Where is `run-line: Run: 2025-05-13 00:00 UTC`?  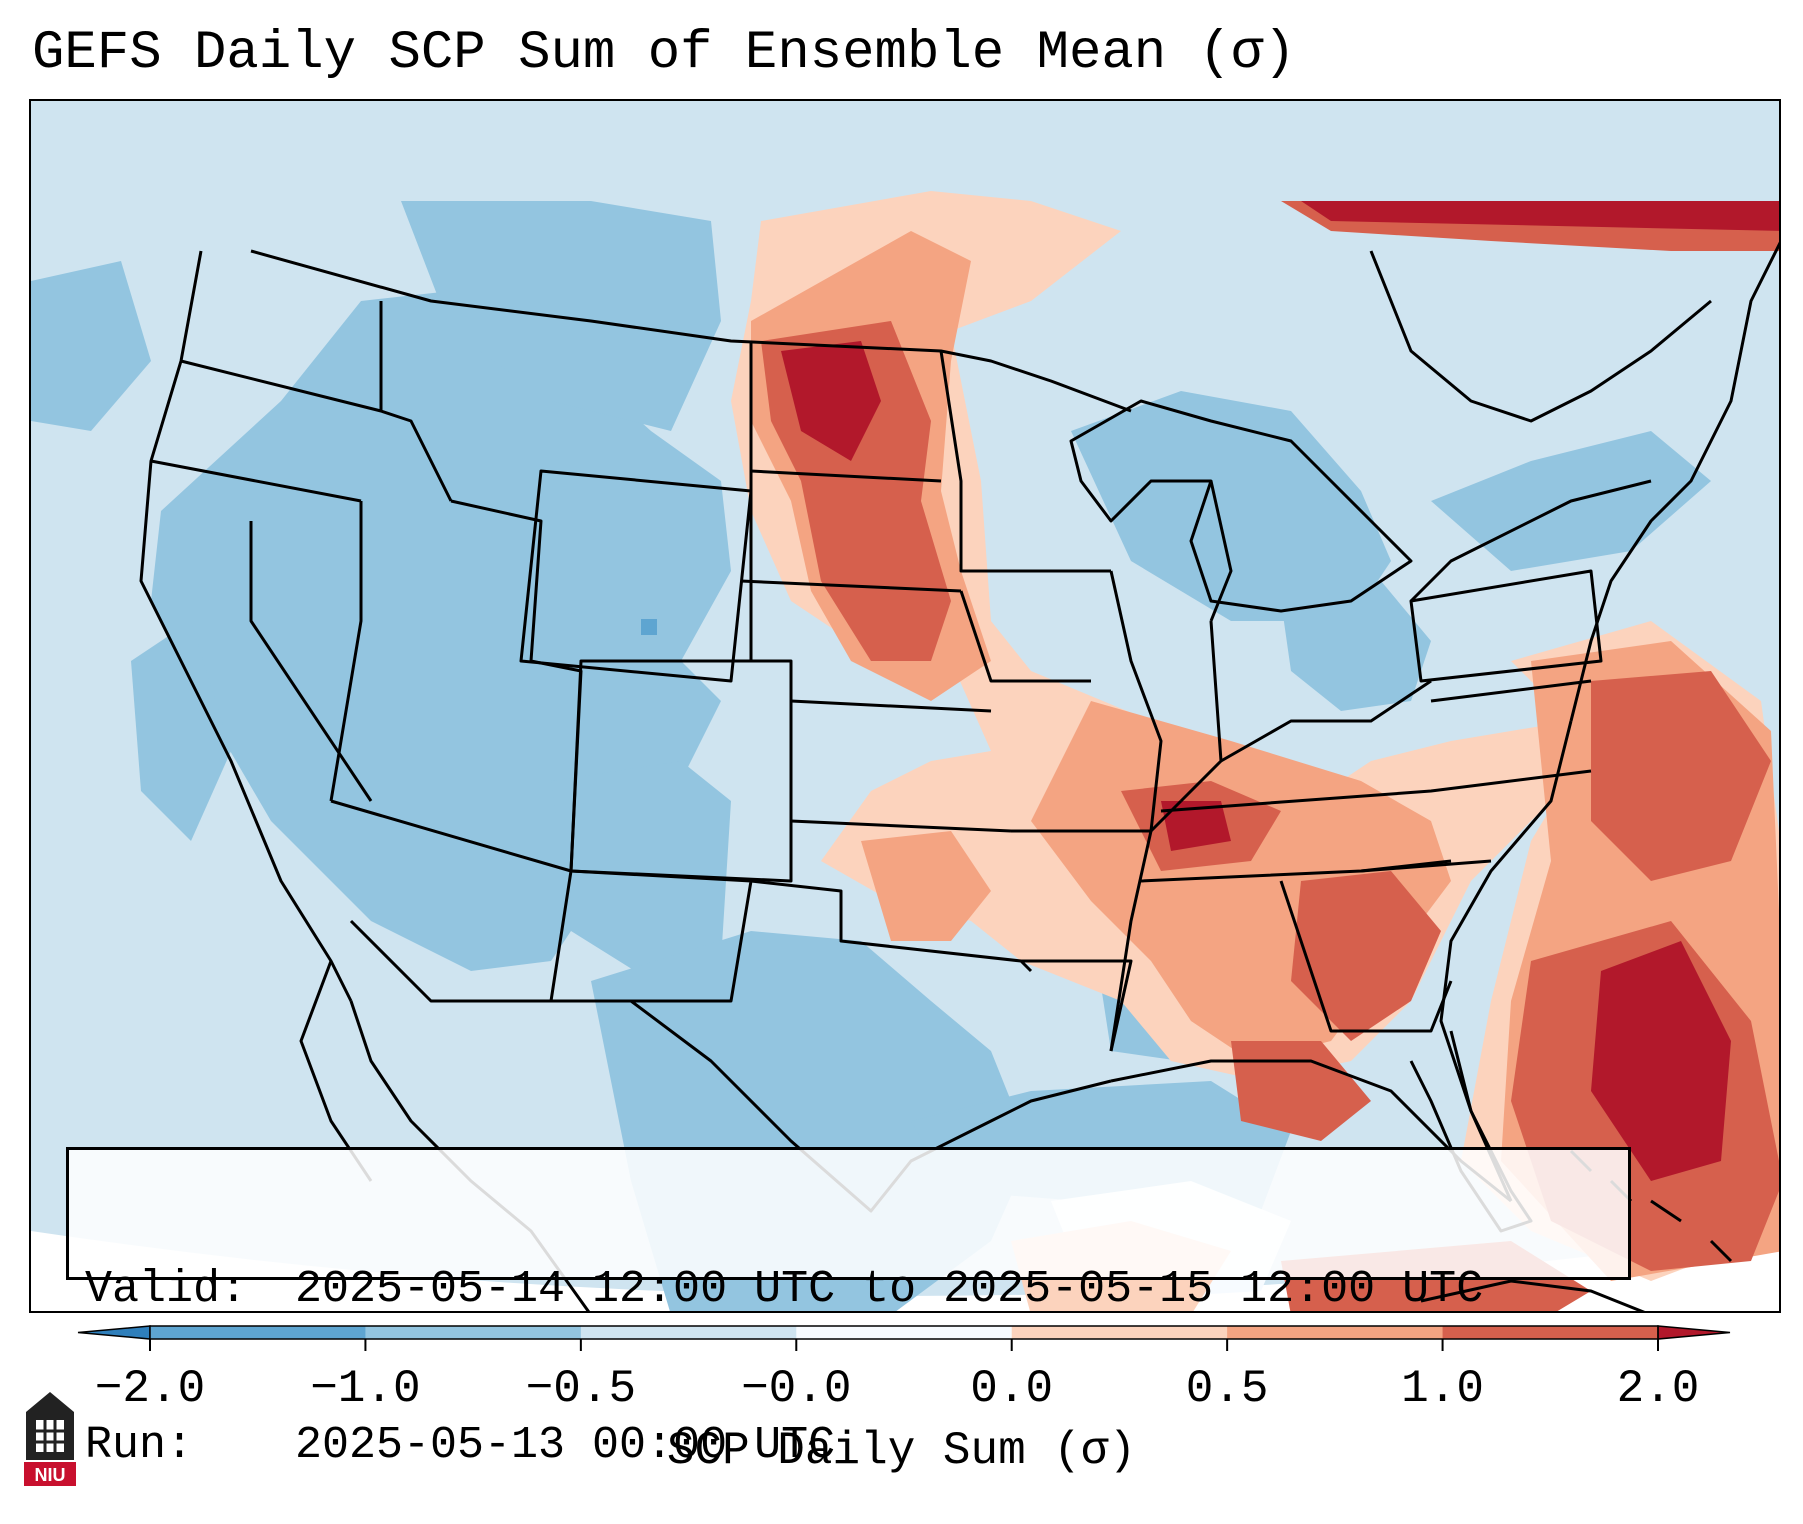
run-line: Run: 2025-05-13 00:00 UTC is located at coordinates (849, 1446).